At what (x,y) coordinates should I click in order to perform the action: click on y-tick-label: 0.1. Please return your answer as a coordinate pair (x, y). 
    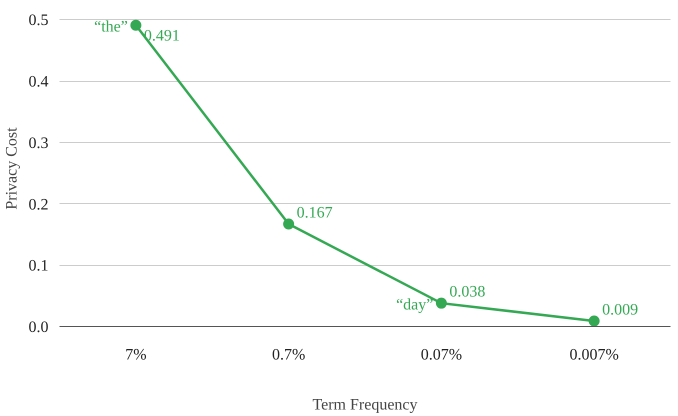
    Looking at the image, I should click on (38, 266).